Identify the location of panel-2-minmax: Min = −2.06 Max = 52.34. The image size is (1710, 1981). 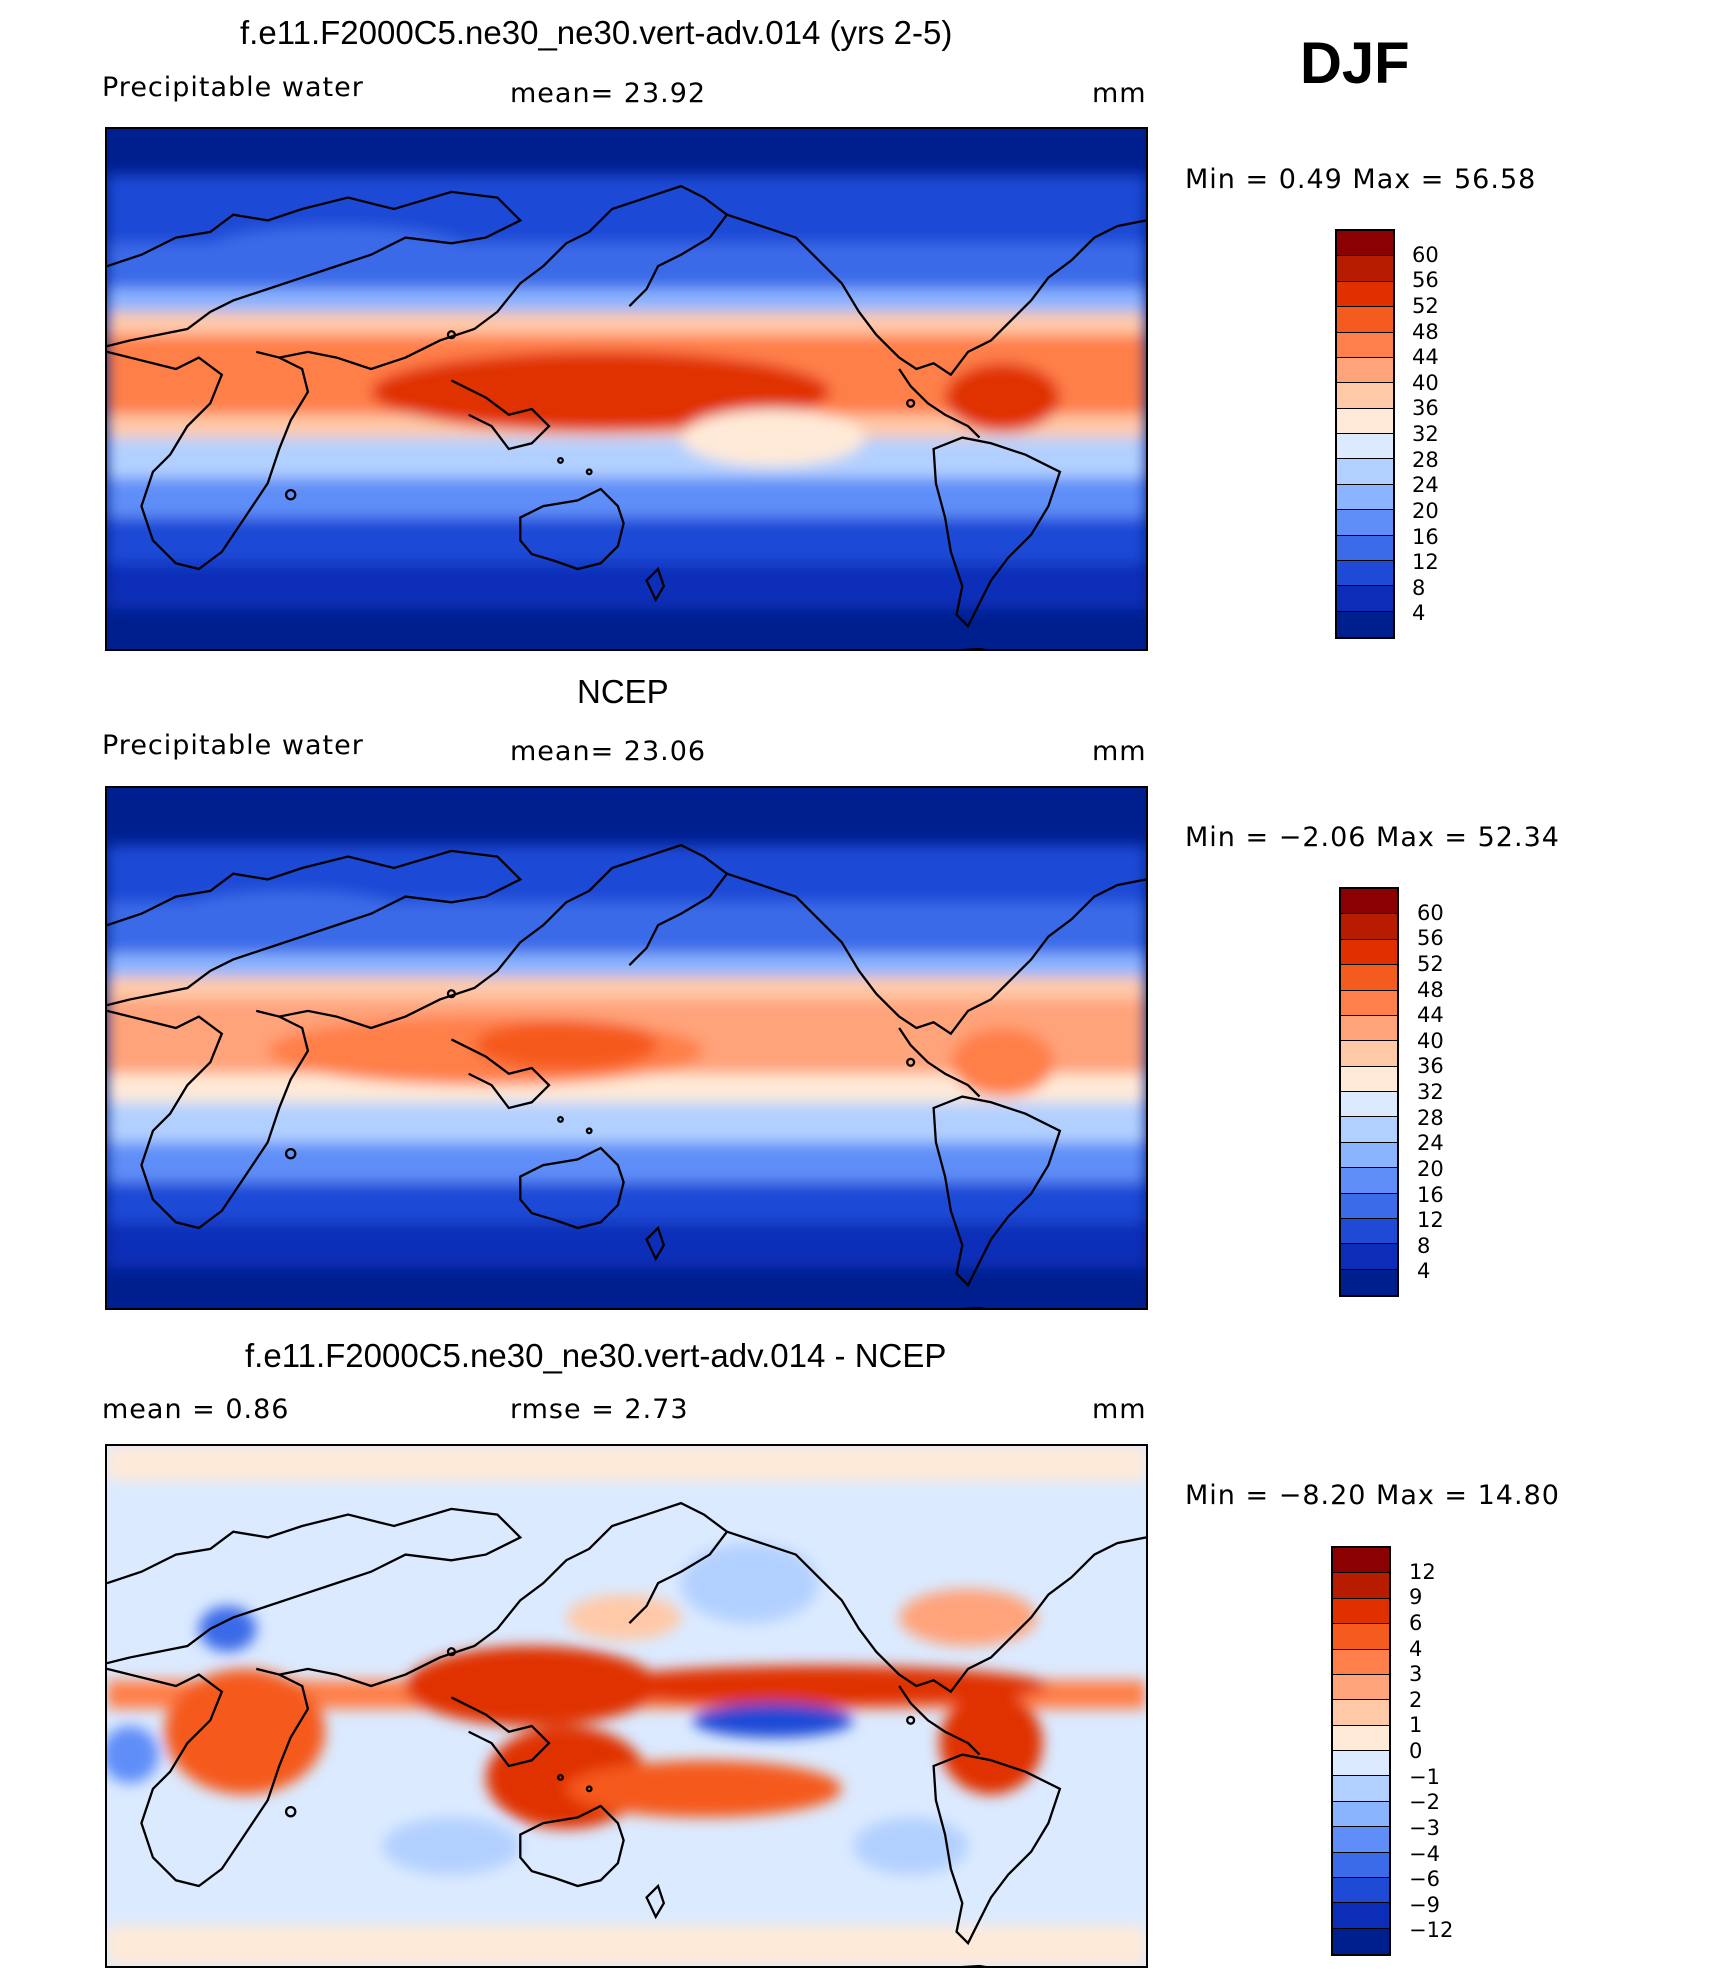
(1372, 837).